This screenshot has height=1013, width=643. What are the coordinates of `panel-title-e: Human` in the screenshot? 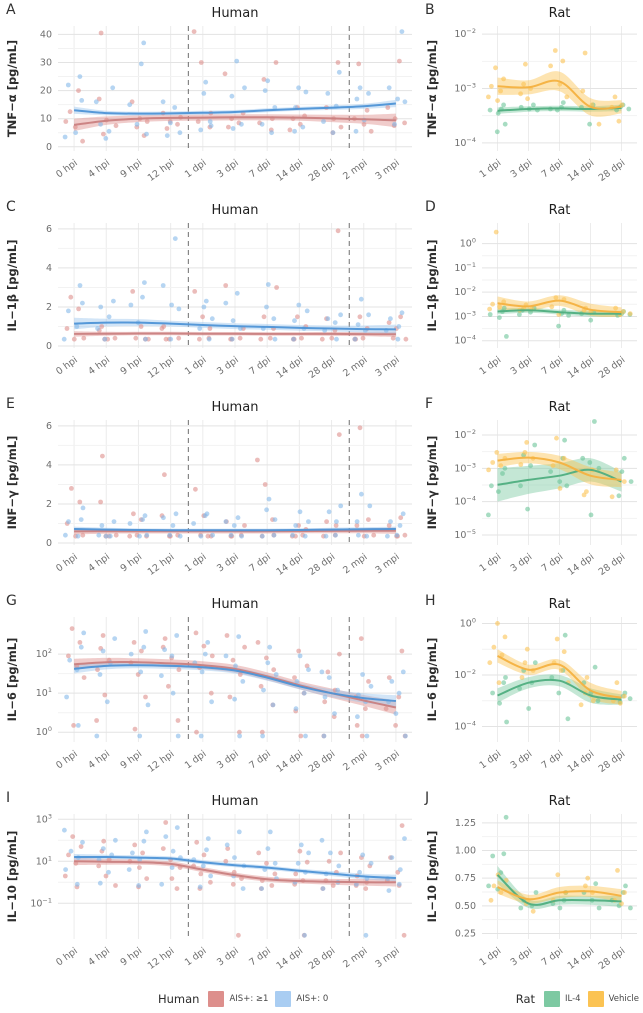 It's located at (235, 407).